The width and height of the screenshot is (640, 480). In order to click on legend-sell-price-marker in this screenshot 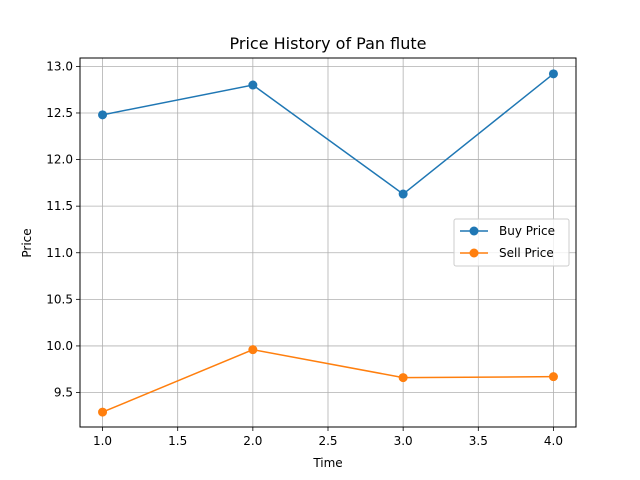, I will do `click(474, 253)`.